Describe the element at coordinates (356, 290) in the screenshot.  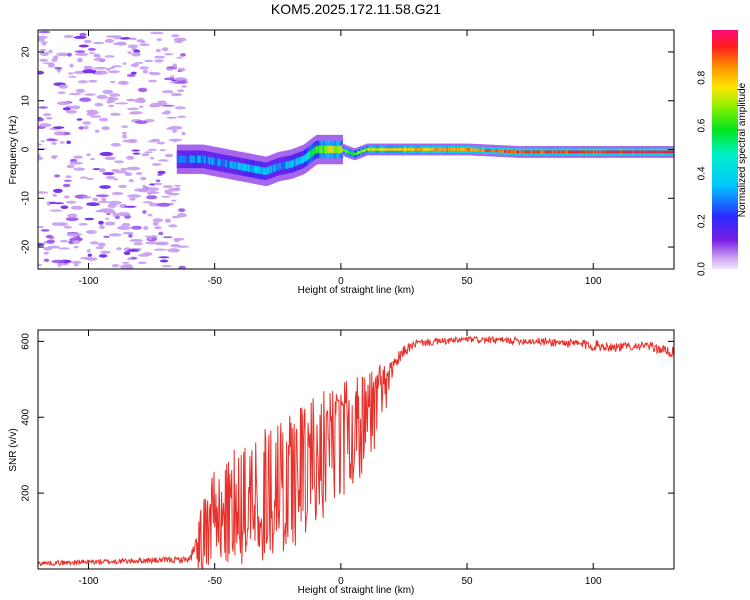
I see `spectrogram-x-axis-label: Height of straight line (km)` at that location.